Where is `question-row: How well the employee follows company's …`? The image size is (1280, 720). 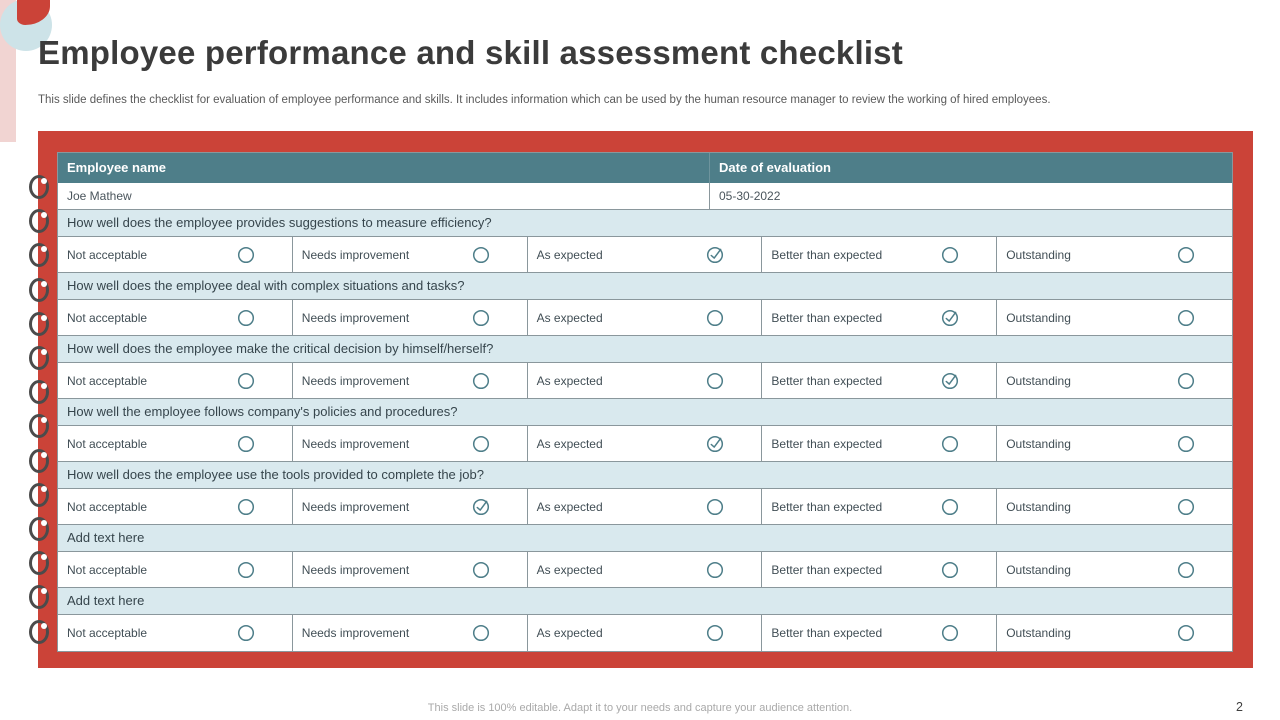 question-row: How well the employee follows company's … is located at coordinates (645, 412).